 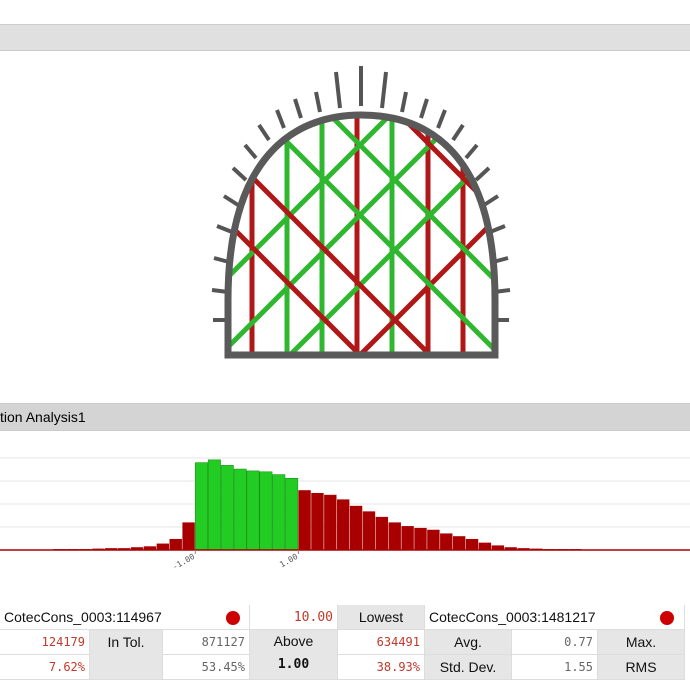 What do you see at coordinates (45, 667) in the screenshot?
I see `pct-cell: 7.62%` at bounding box center [45, 667].